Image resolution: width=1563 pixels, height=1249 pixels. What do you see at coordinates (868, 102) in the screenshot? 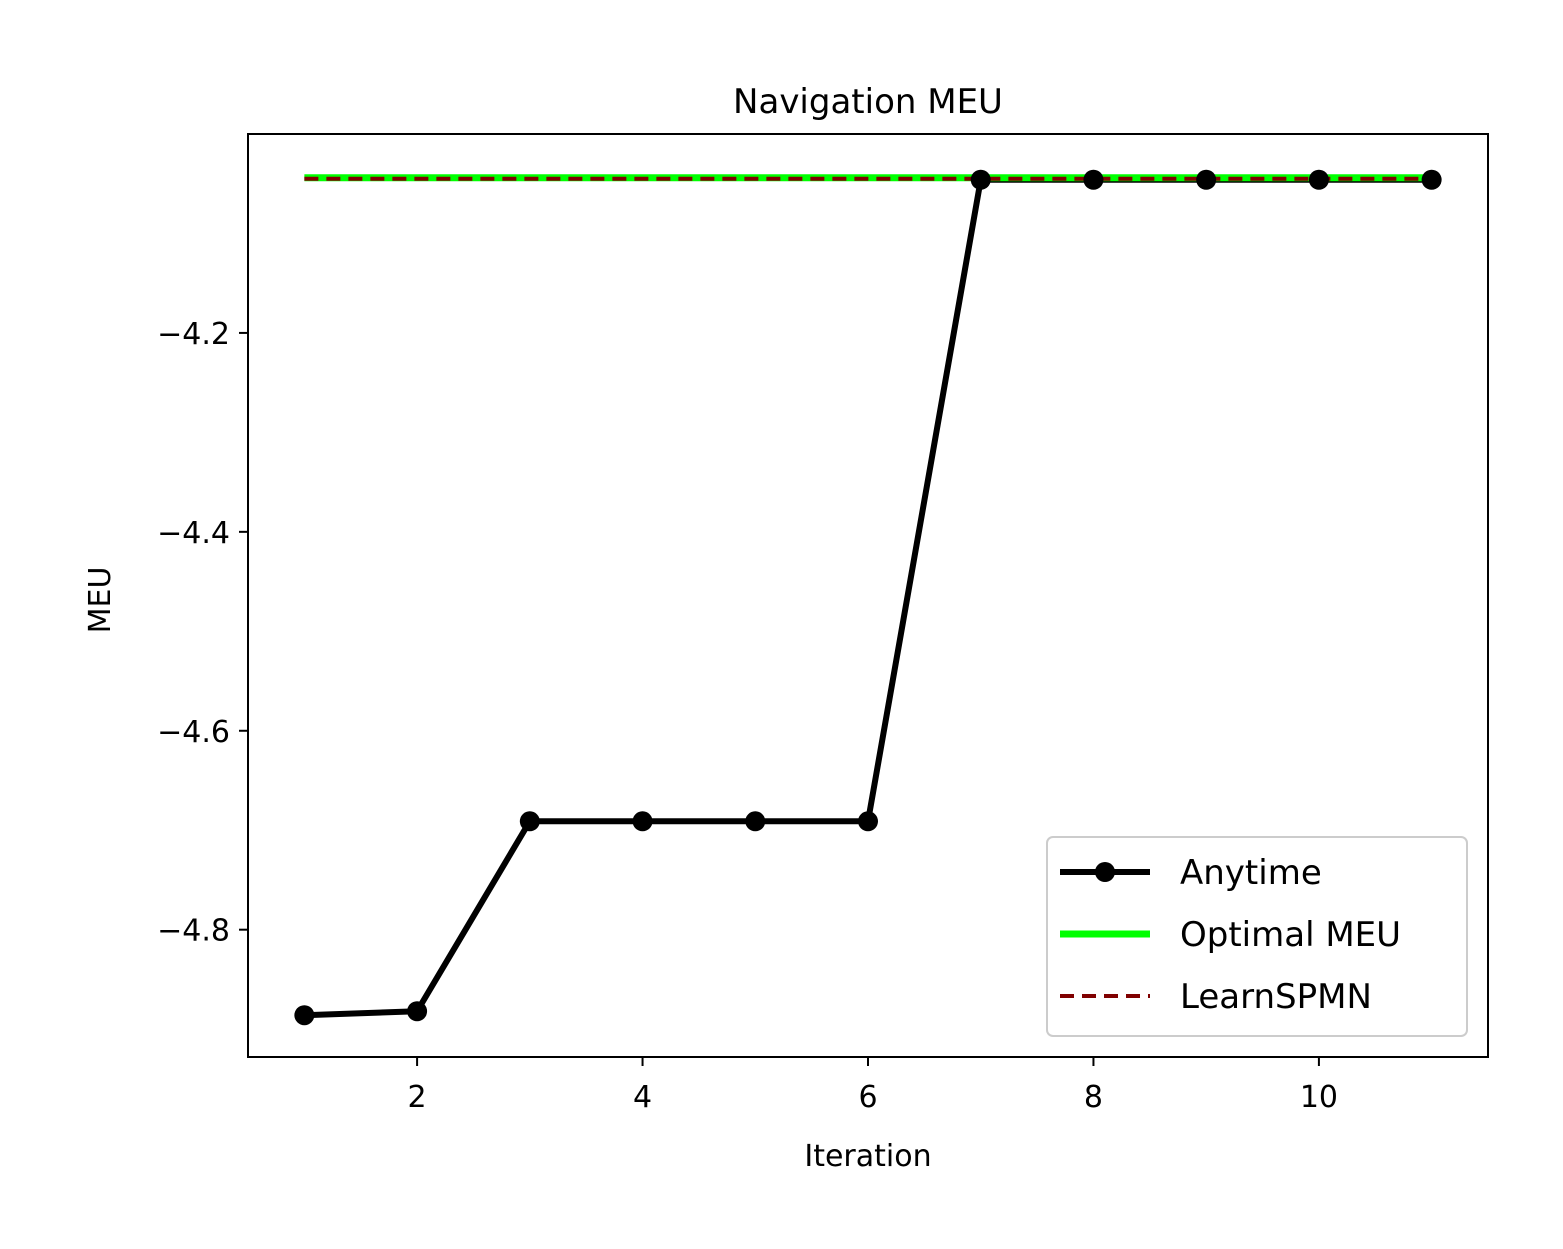
I see `chart-title: Navigation MEU` at bounding box center [868, 102].